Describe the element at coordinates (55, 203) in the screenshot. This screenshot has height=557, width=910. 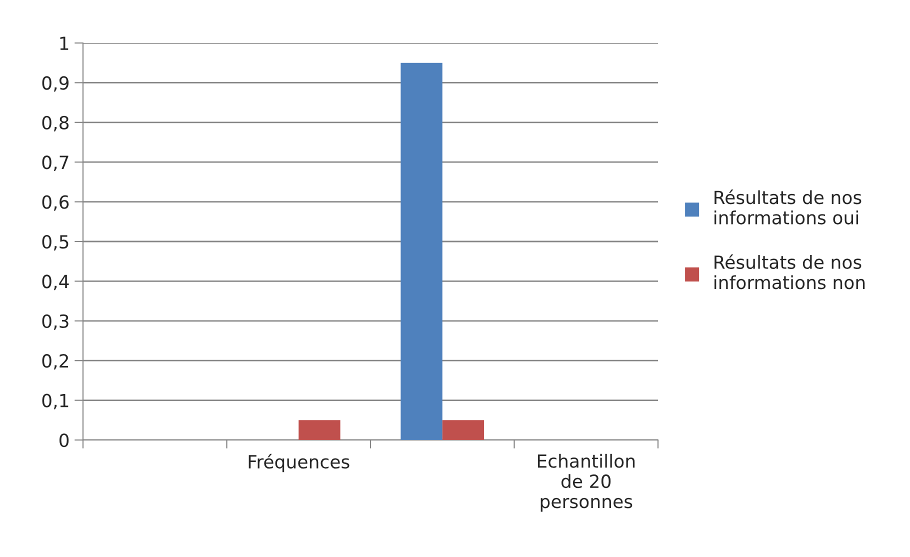
I see `y-tick-label: 0,6` at that location.